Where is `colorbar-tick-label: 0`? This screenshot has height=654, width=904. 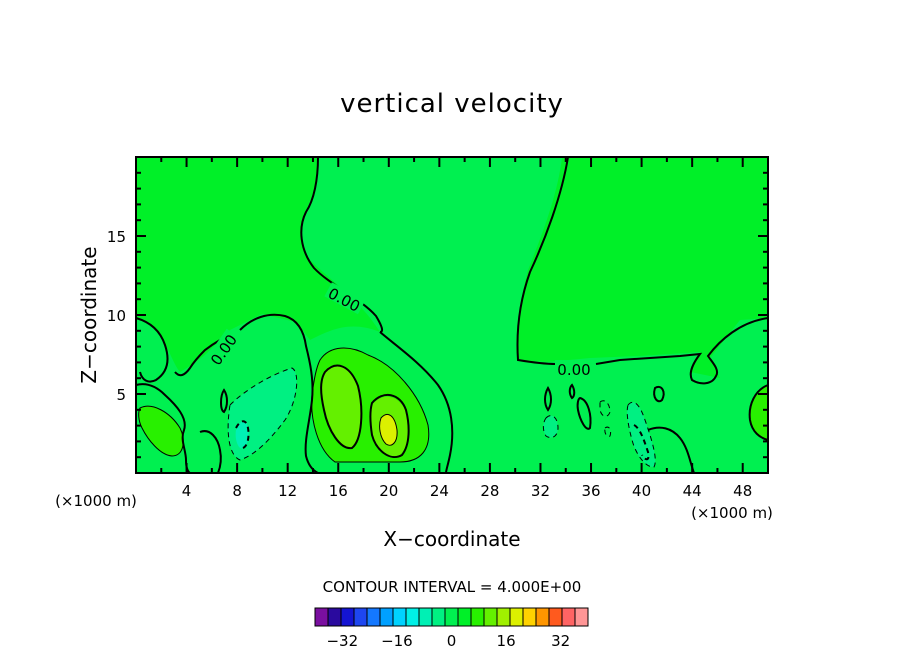
colorbar-tick-label: 0 is located at coordinates (452, 641).